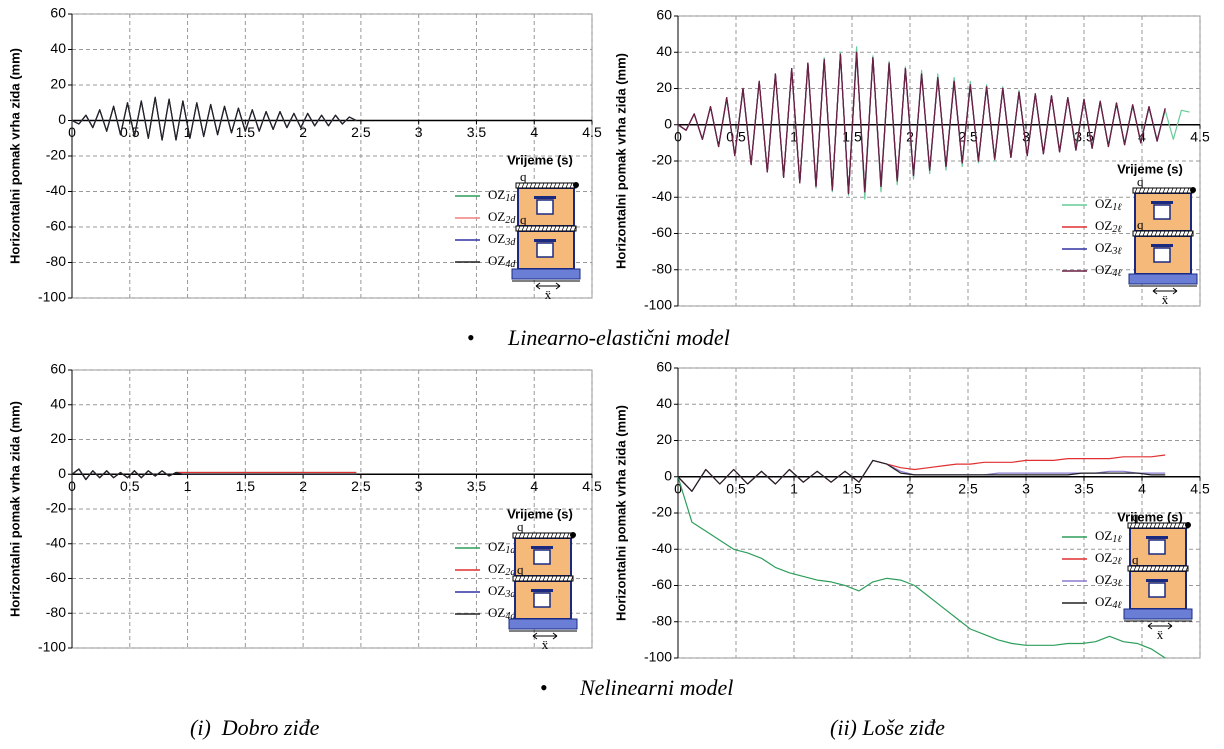 The width and height of the screenshot is (1224, 749). Describe the element at coordinates (1158, 614) in the screenshot. I see `icon-base` at that location.